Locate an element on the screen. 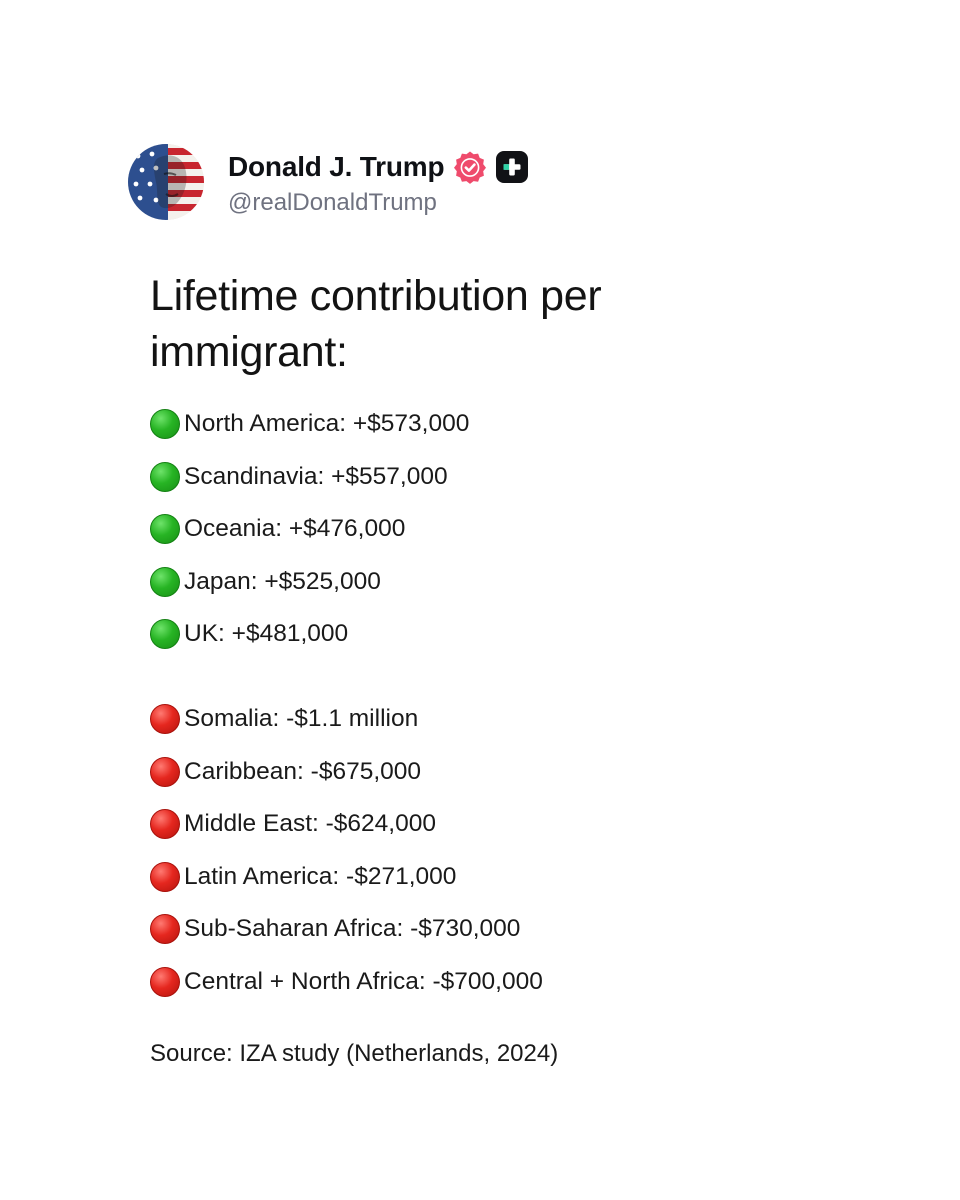 This screenshot has width=960, height=1200. list-item-label: UK: +$481,000 is located at coordinates (266, 634).